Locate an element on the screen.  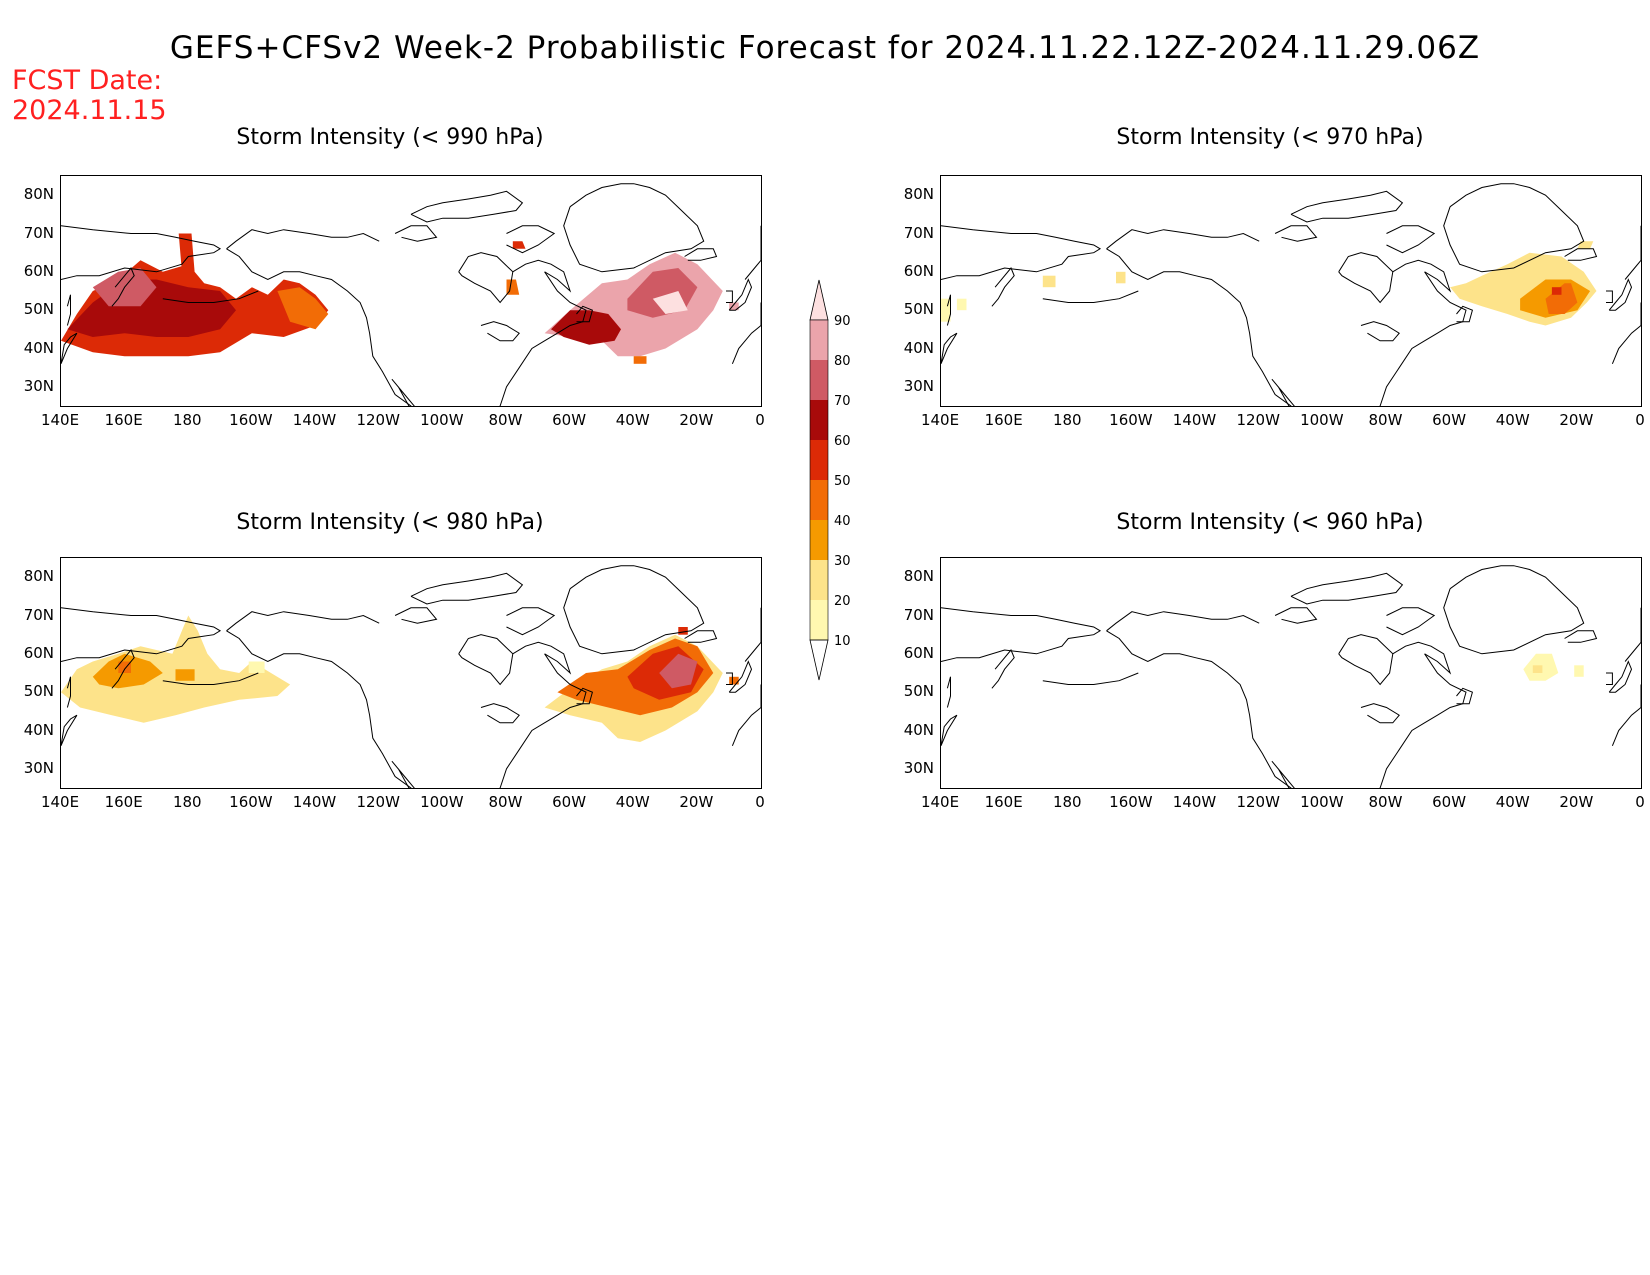
lon-tick-label: 140E is located at coordinates (60, 802).